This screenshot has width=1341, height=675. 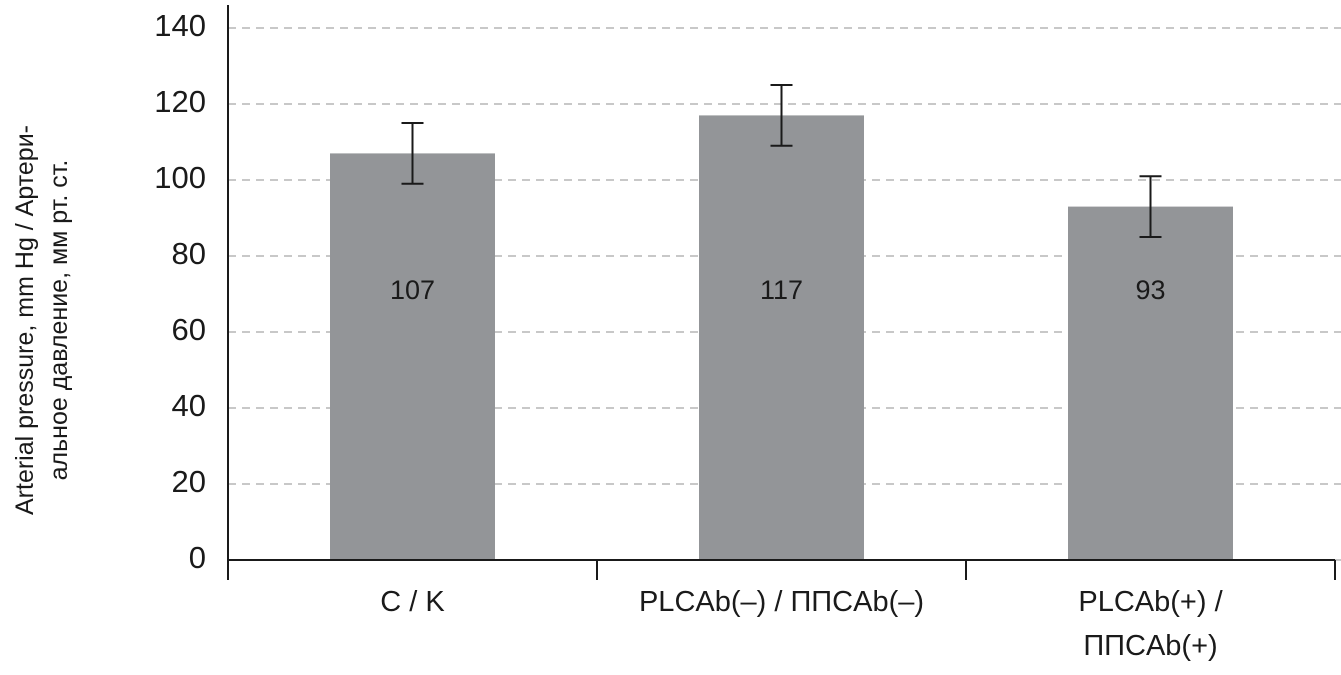 What do you see at coordinates (781, 290) in the screenshot?
I see `data-label: 117` at bounding box center [781, 290].